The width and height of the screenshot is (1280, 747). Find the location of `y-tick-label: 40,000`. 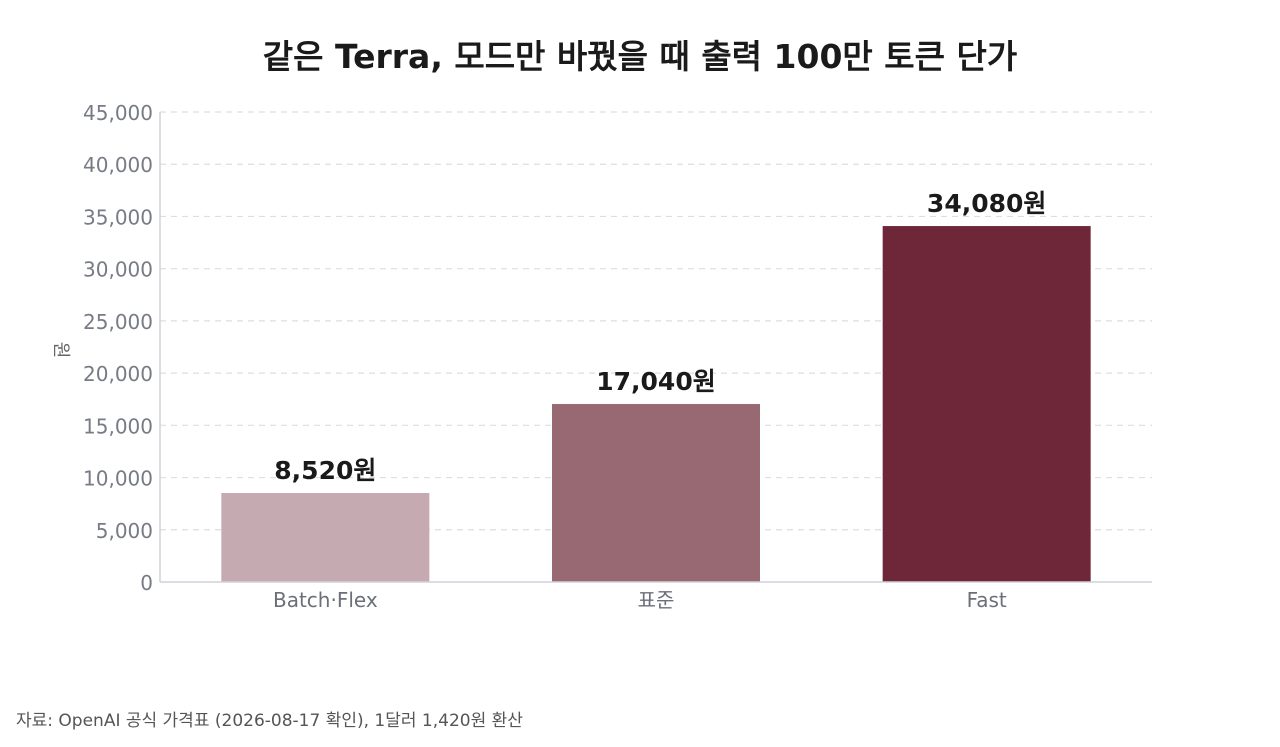

y-tick-label: 40,000 is located at coordinates (118, 165).